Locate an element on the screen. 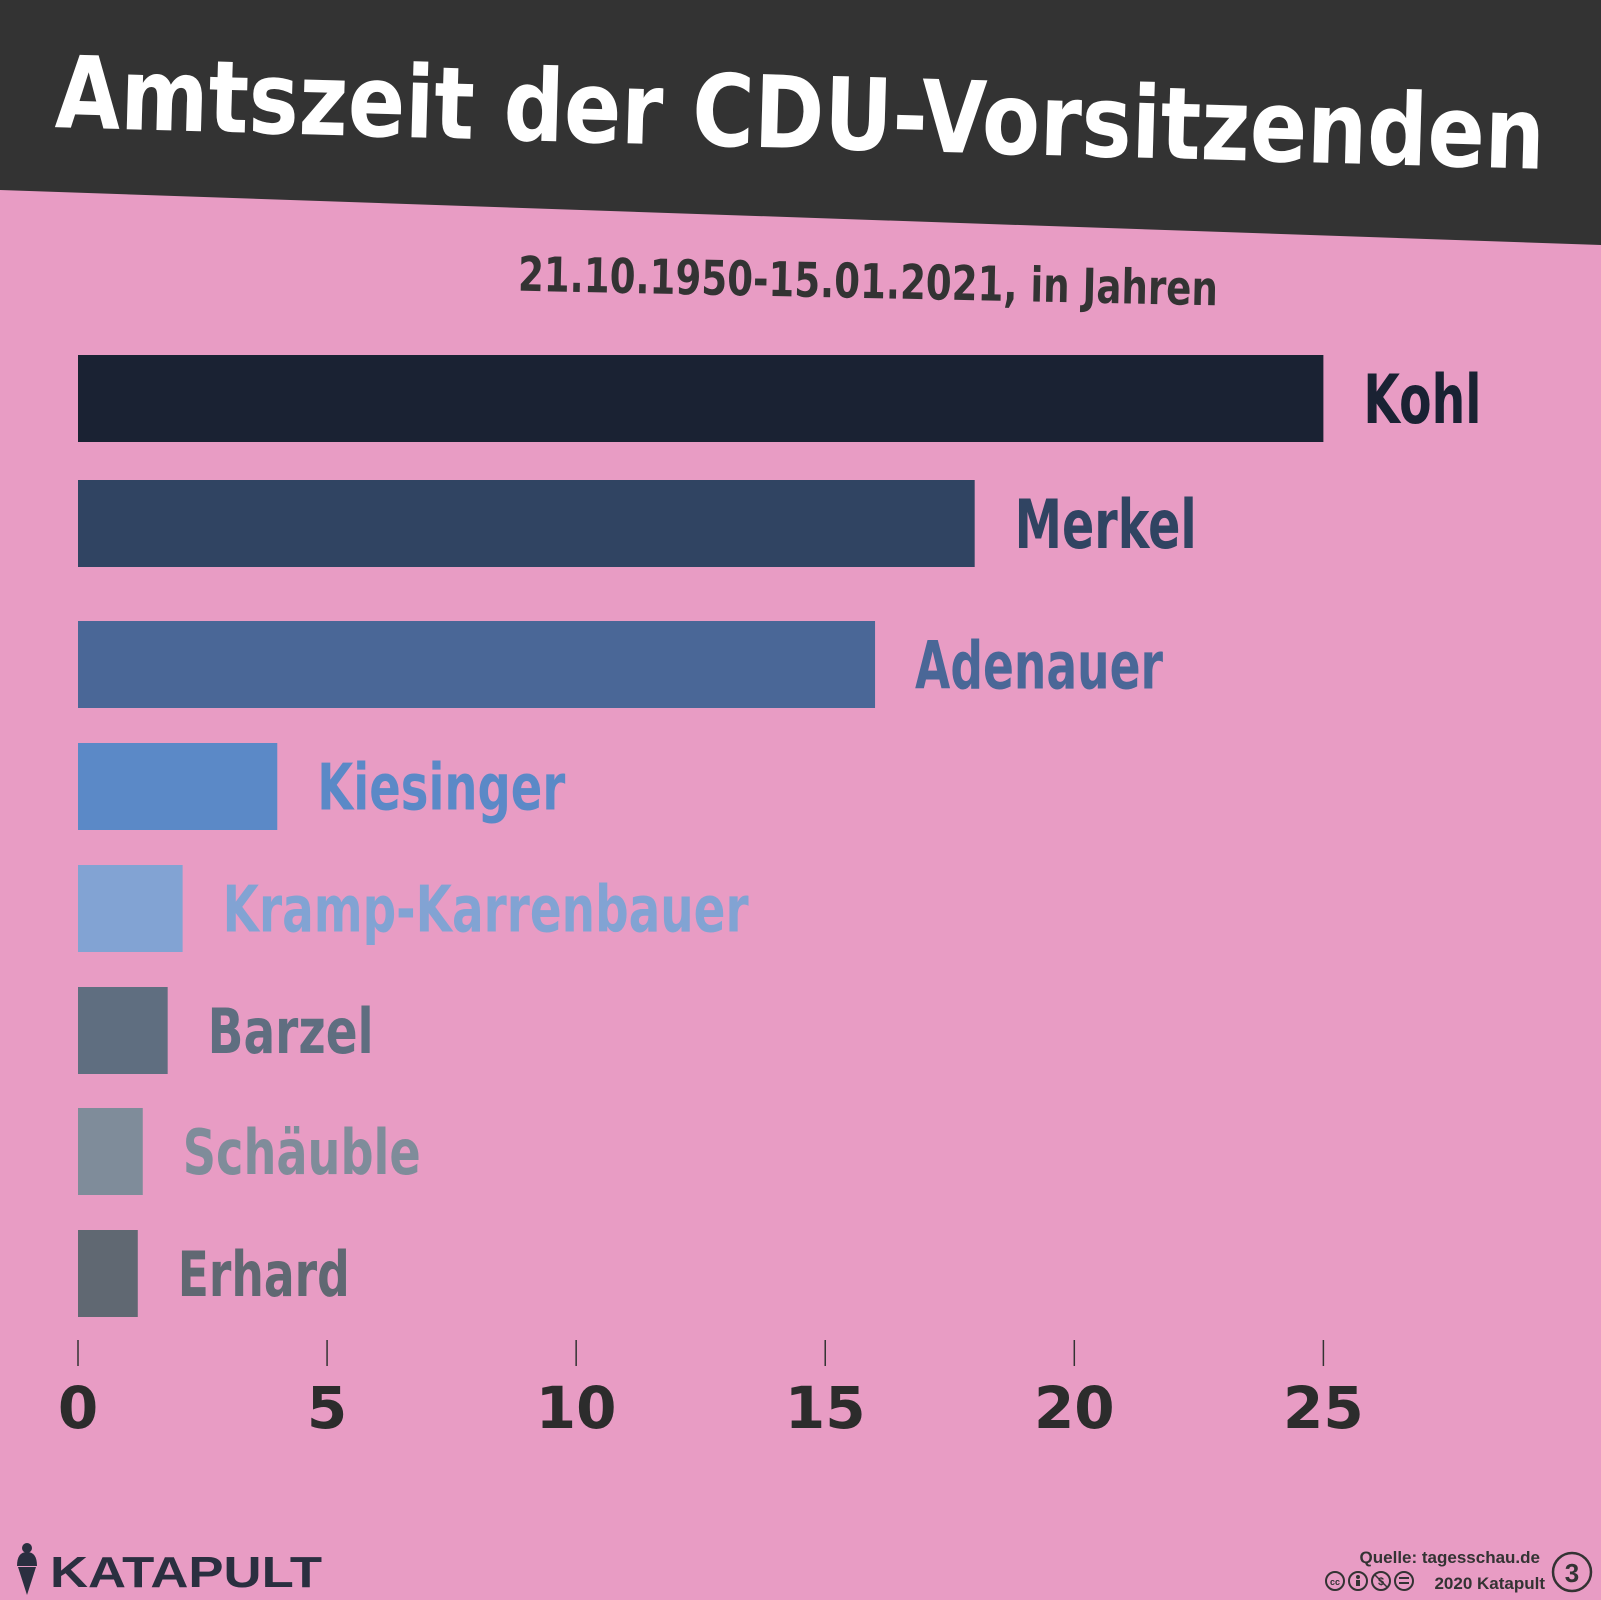  svg-text: cc is located at coordinates (1335, 1582).